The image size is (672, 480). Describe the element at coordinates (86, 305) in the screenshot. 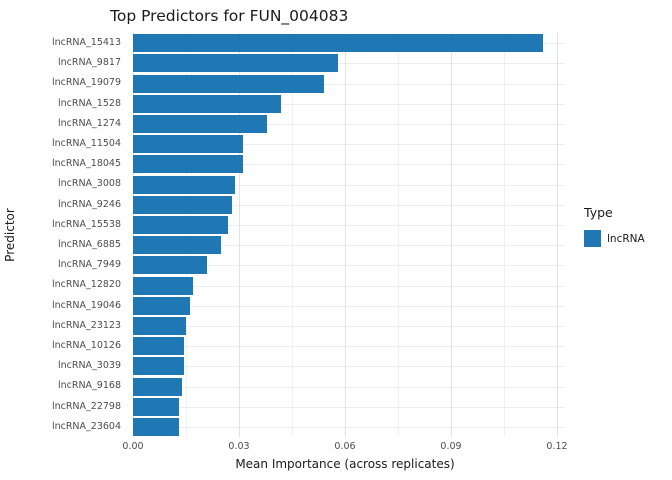

I see `y-tick-label: lncRNA_19046` at that location.